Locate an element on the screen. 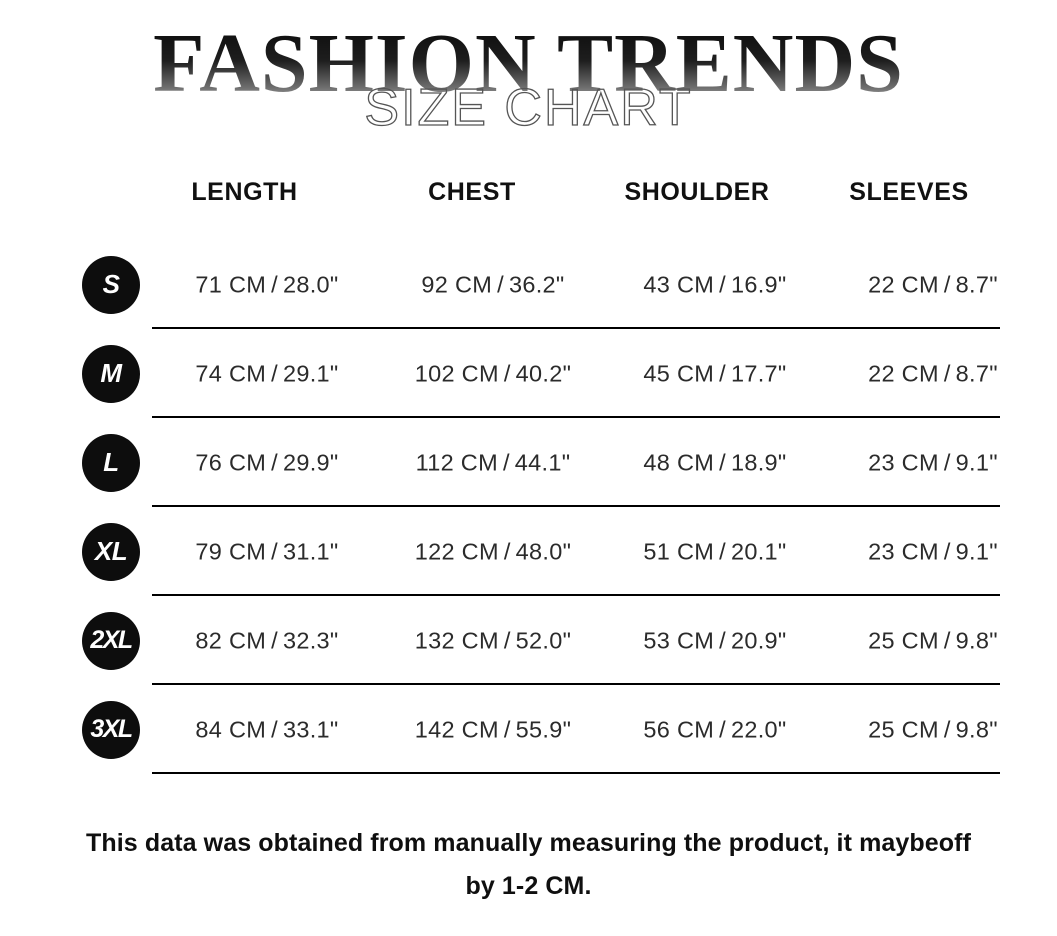 The image size is (1057, 936). cell-chest: 92 CM/36.2" is located at coordinates (493, 284).